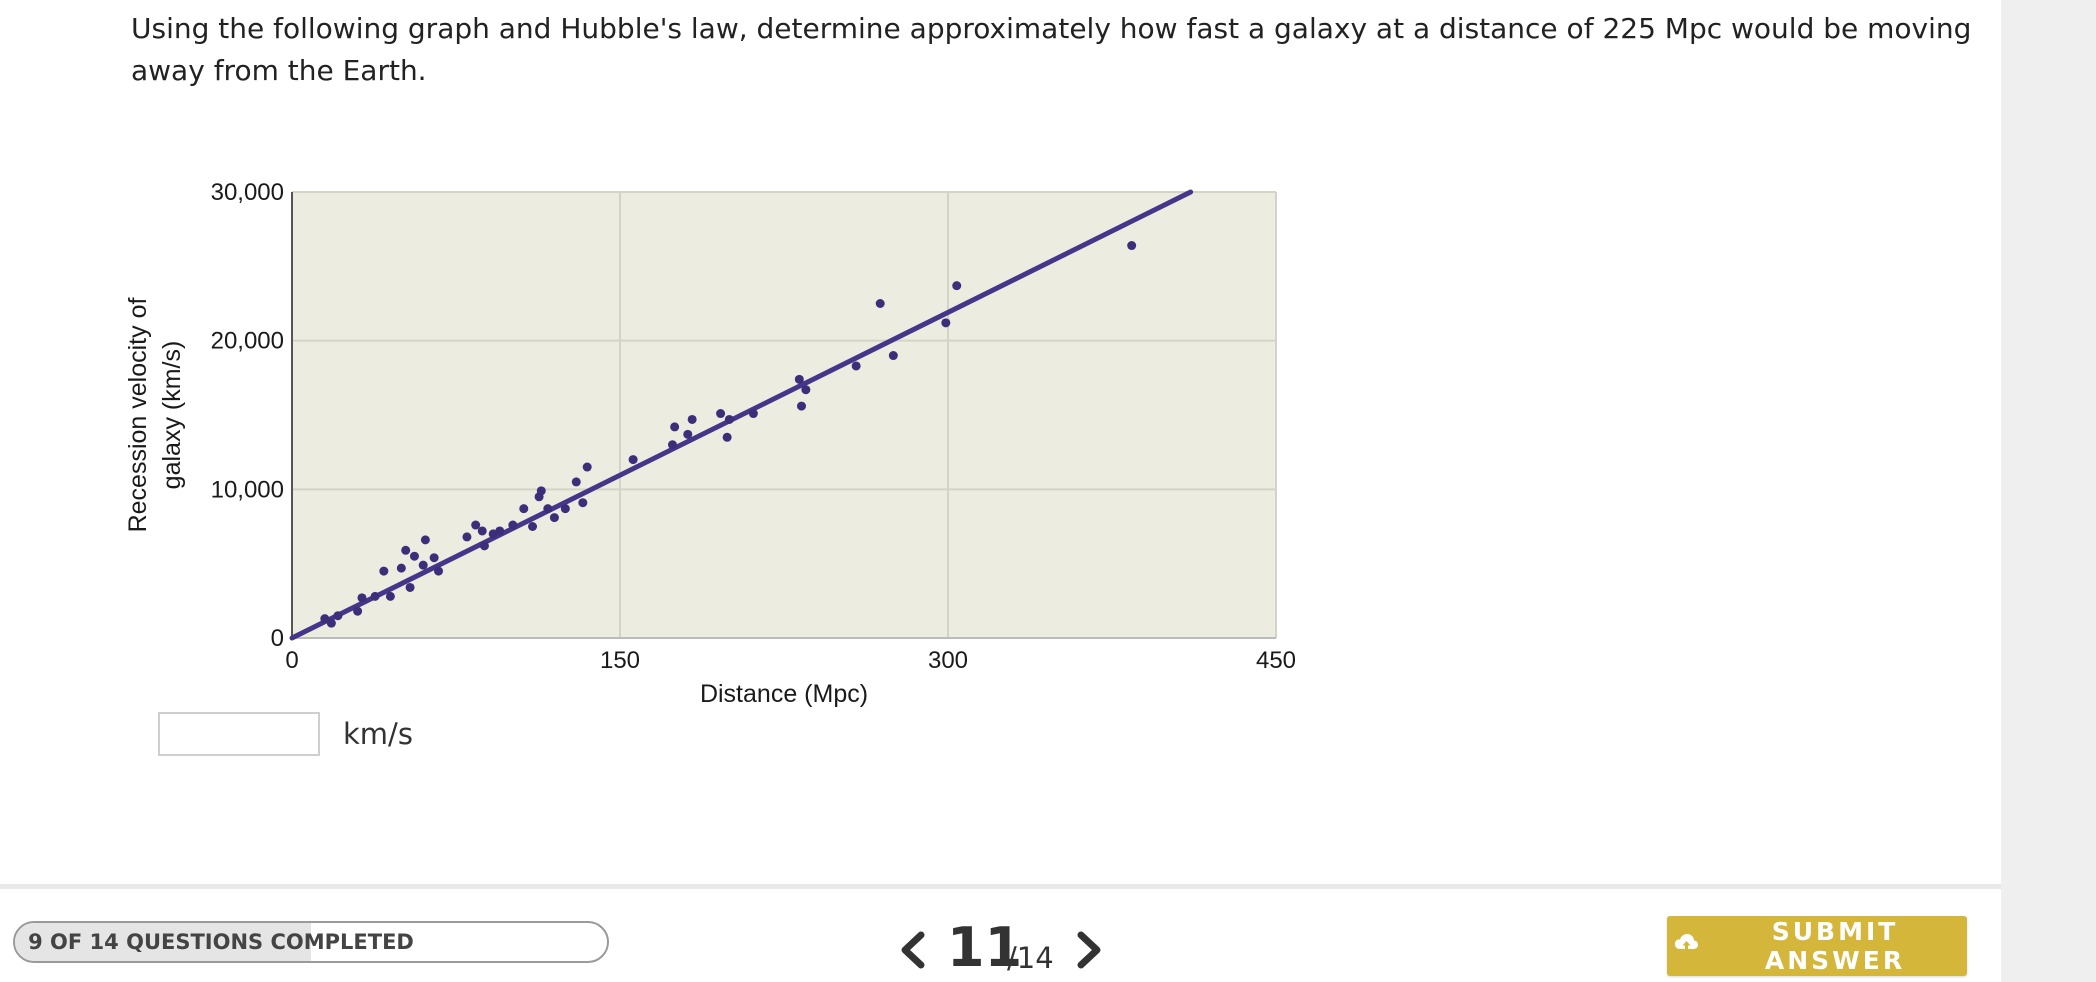  Describe the element at coordinates (138, 415) in the screenshot. I see `y-axis-label: Recession velocity of` at that location.